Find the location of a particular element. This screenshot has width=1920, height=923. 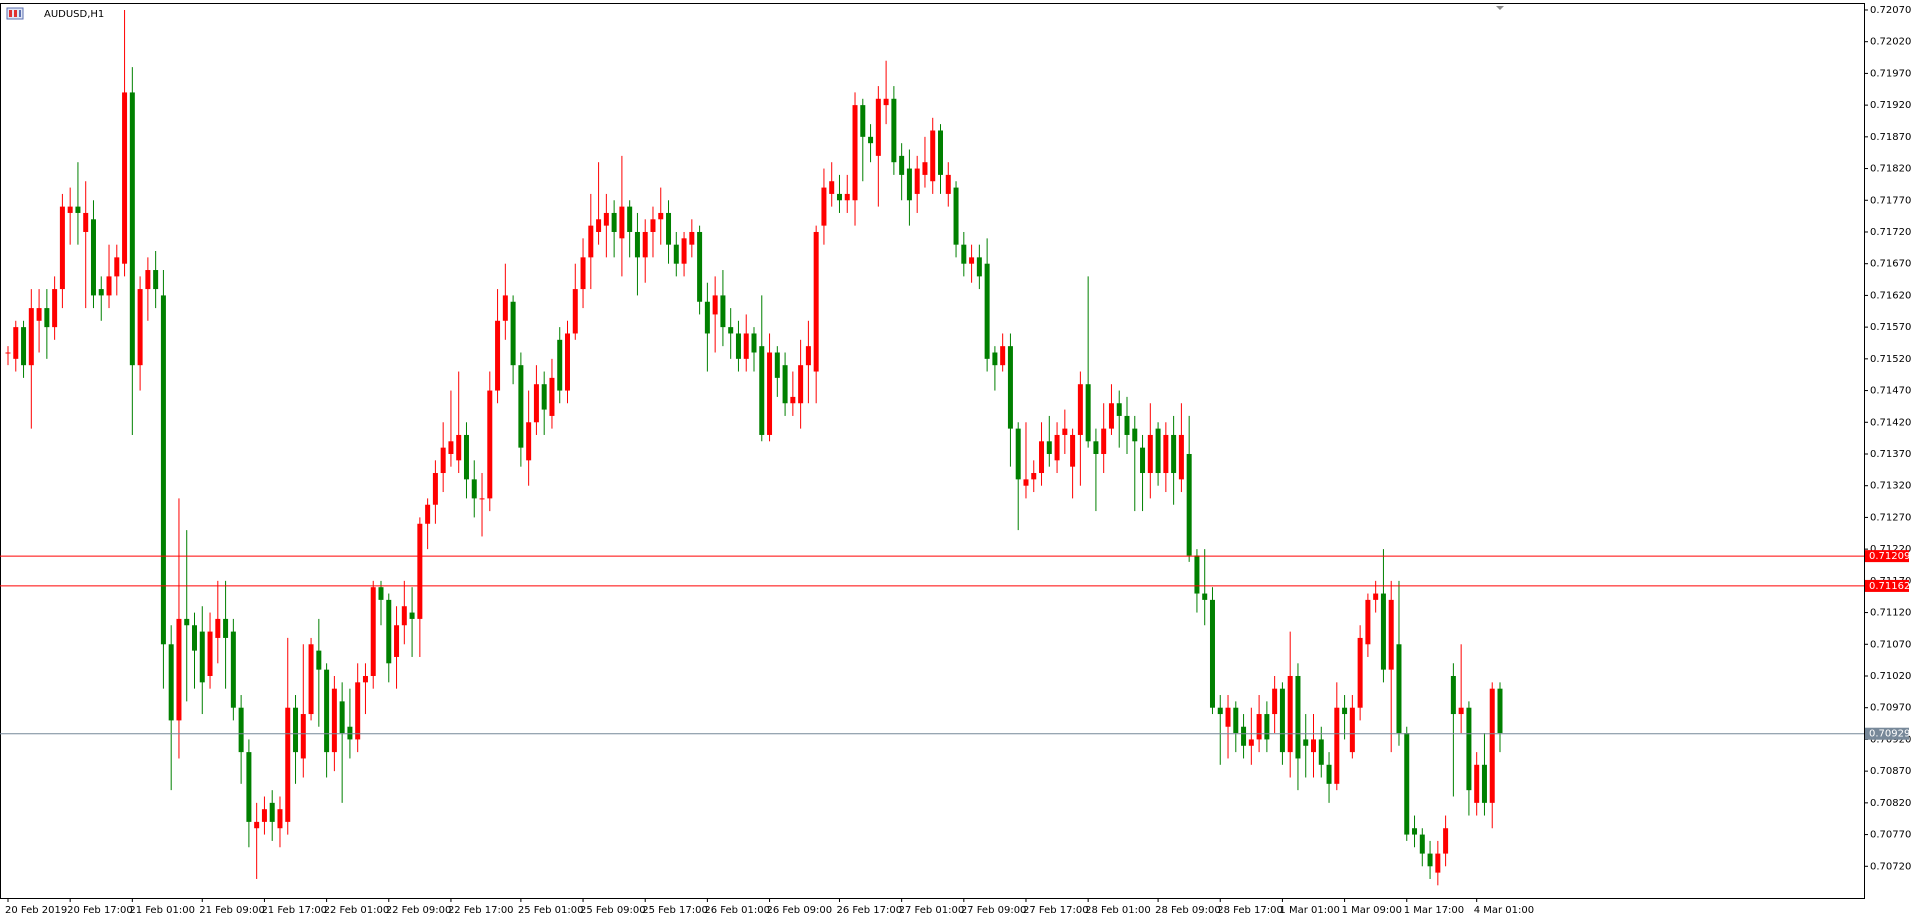

price-level-label: 0.71209 is located at coordinates (1889, 556).